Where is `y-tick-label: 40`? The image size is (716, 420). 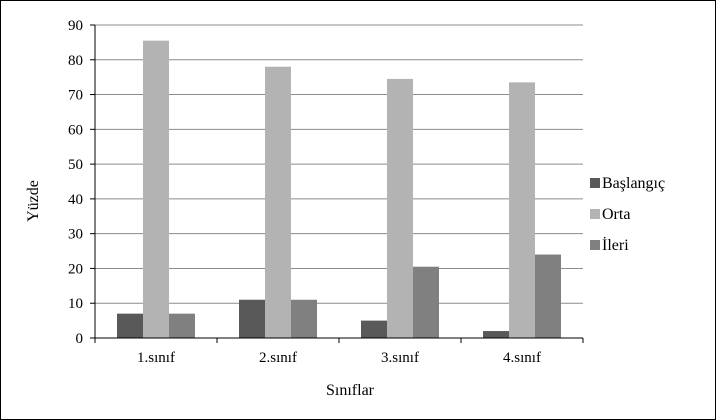 y-tick-label: 40 is located at coordinates (75, 200).